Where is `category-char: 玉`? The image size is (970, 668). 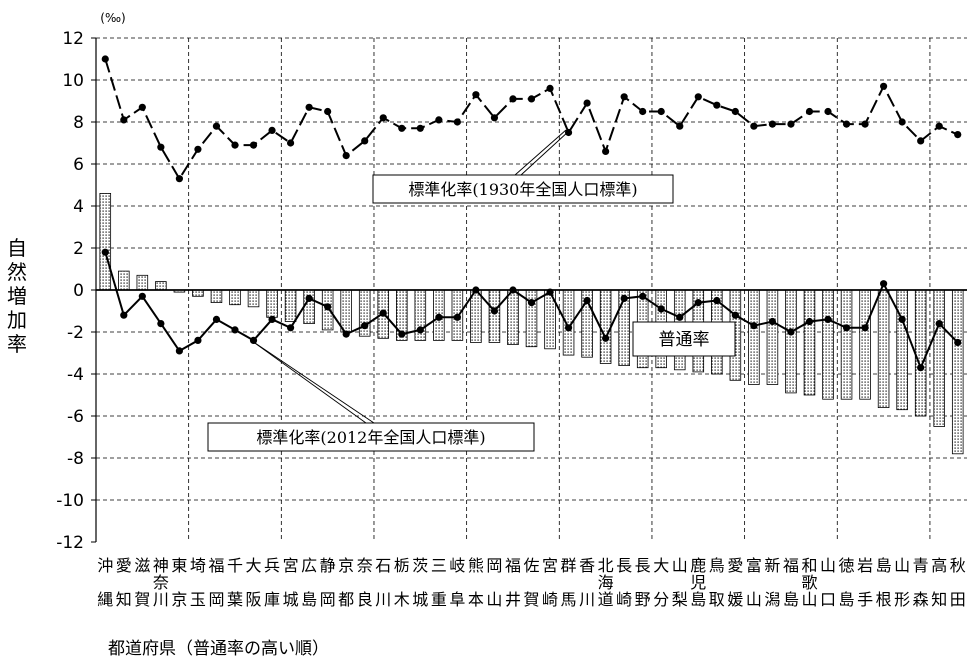 category-char: 玉 is located at coordinates (198, 599).